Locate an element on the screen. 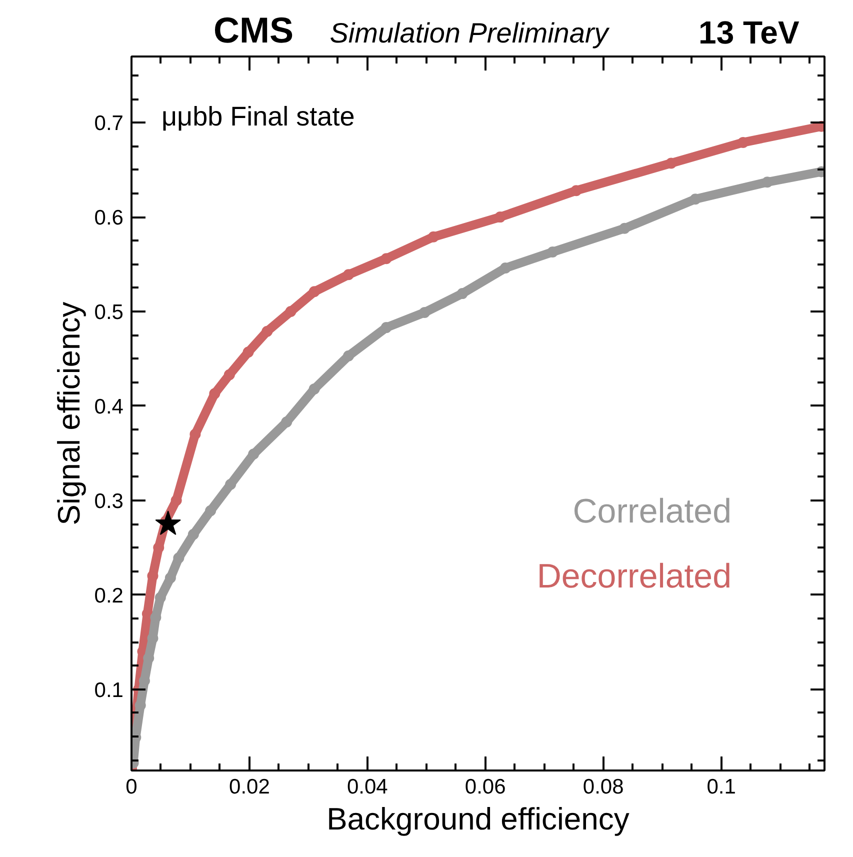 This screenshot has height=857, width=853. x-tick-label: 0.1 is located at coordinates (721, 787).